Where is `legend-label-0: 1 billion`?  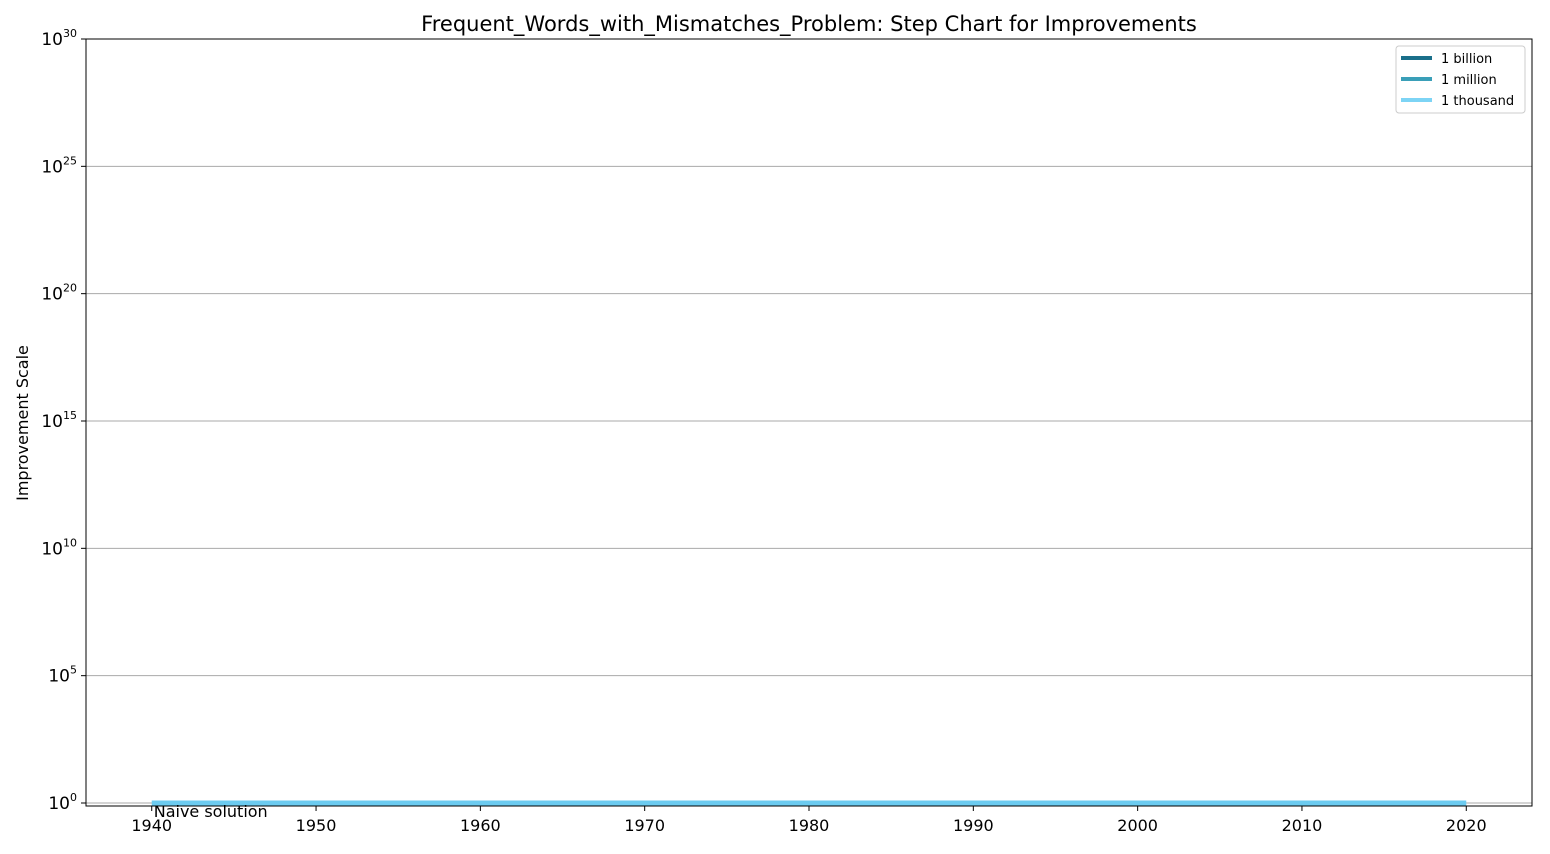 legend-label-0: 1 billion is located at coordinates (1466, 59).